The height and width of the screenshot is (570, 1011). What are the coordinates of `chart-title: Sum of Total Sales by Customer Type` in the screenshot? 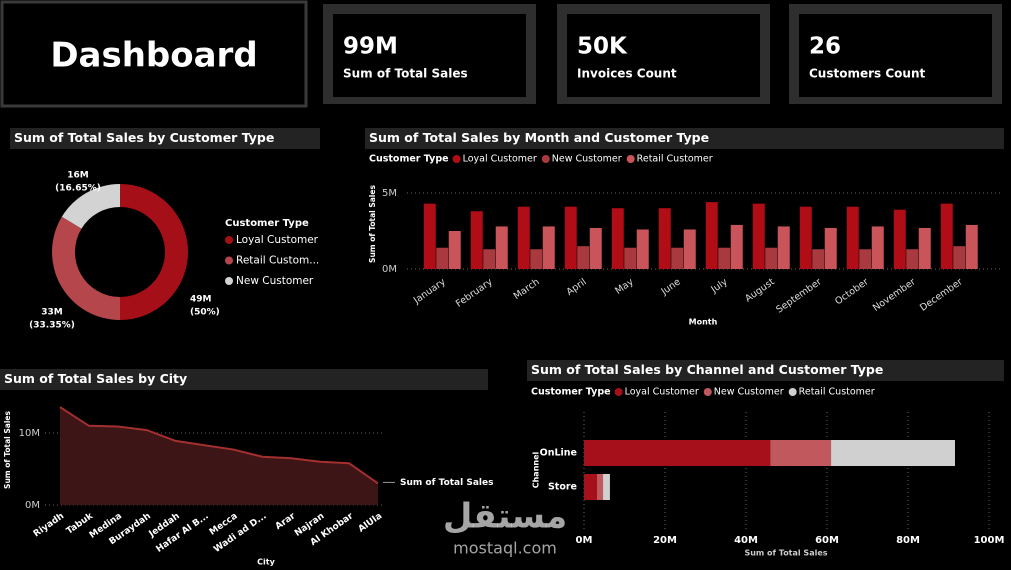 It's located at (144, 137).